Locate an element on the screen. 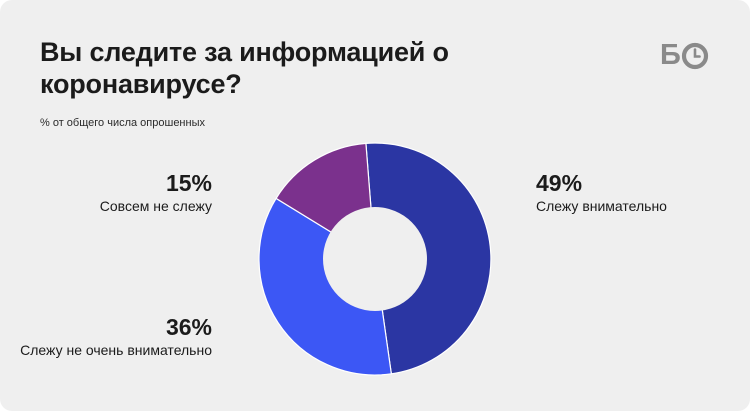  slice-name-not-at-all: Совсем не слежу is located at coordinates (155, 206).